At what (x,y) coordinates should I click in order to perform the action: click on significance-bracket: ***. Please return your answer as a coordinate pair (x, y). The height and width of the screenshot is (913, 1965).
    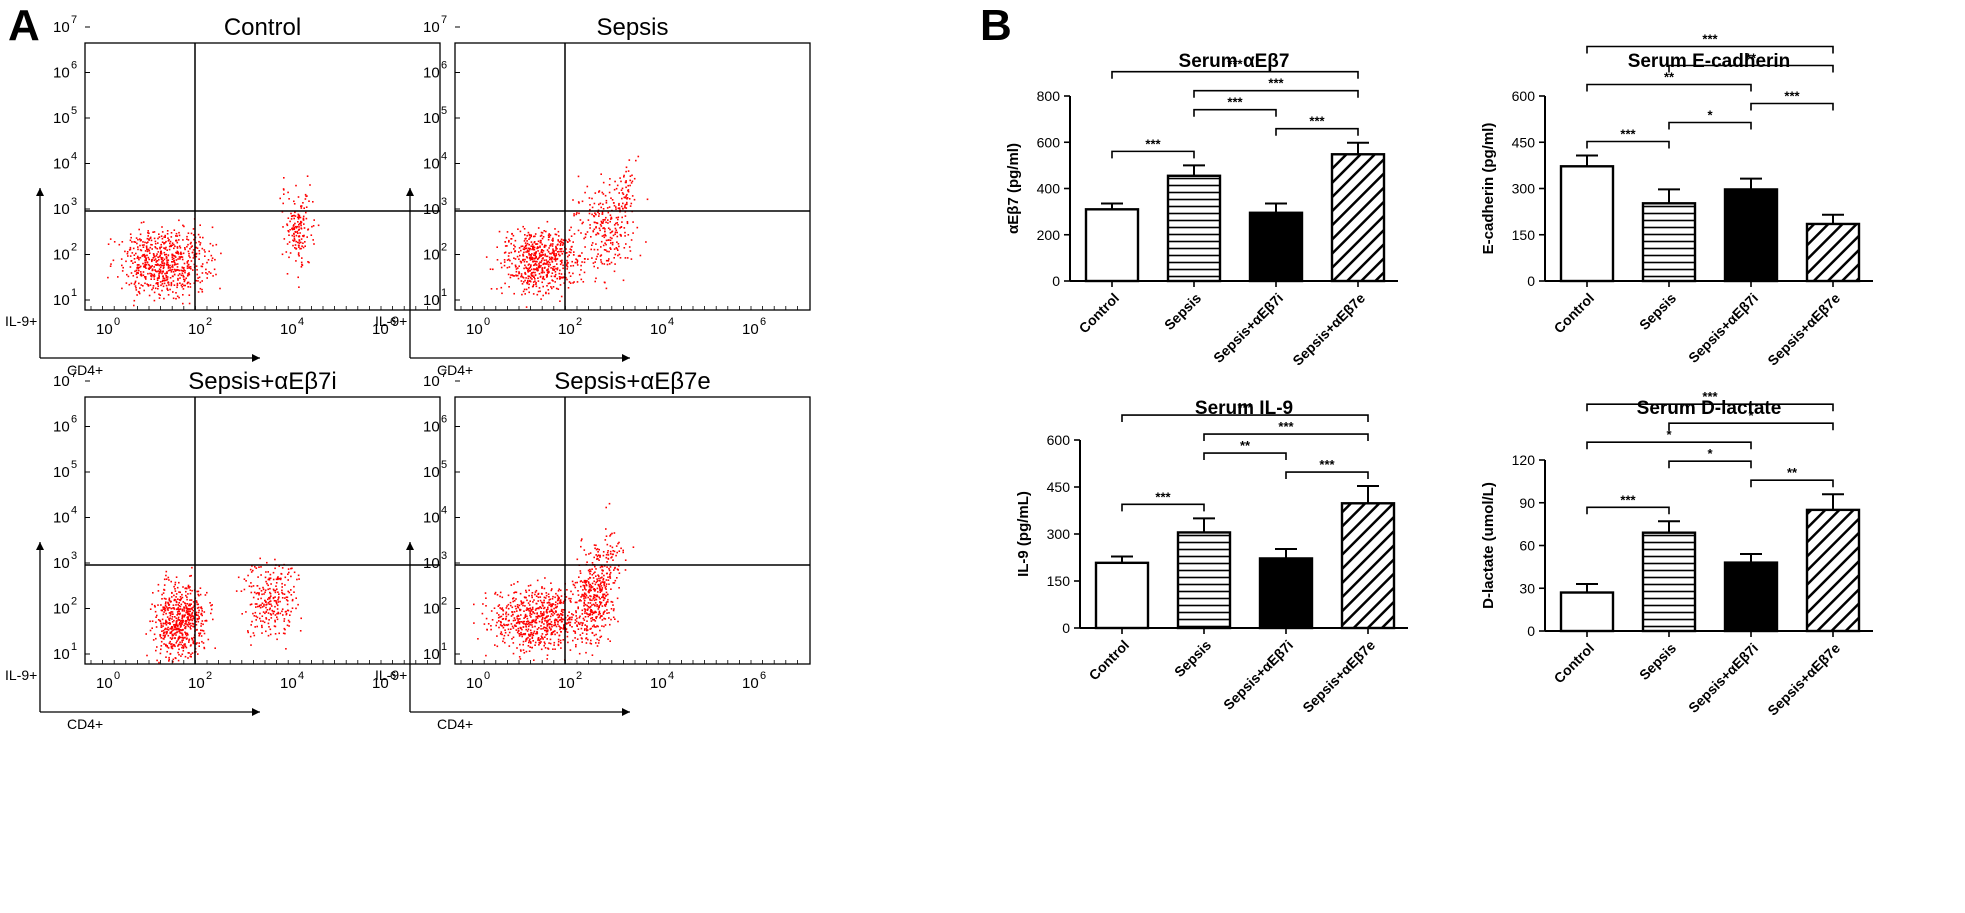
    Looking at the image, I should click on (1710, 43).